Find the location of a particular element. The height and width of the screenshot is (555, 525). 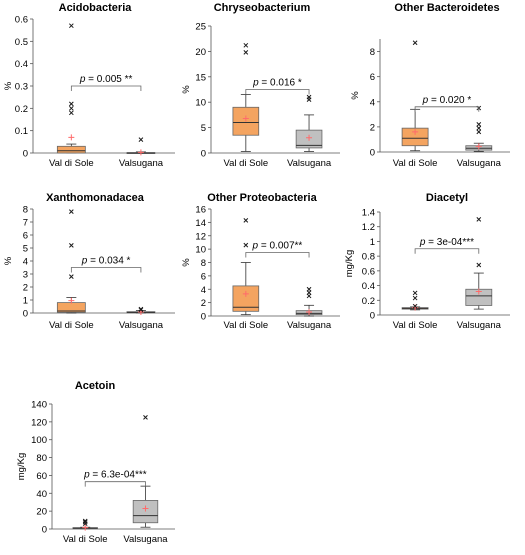

panel-title: Acidobacteria is located at coordinates (96, 8).